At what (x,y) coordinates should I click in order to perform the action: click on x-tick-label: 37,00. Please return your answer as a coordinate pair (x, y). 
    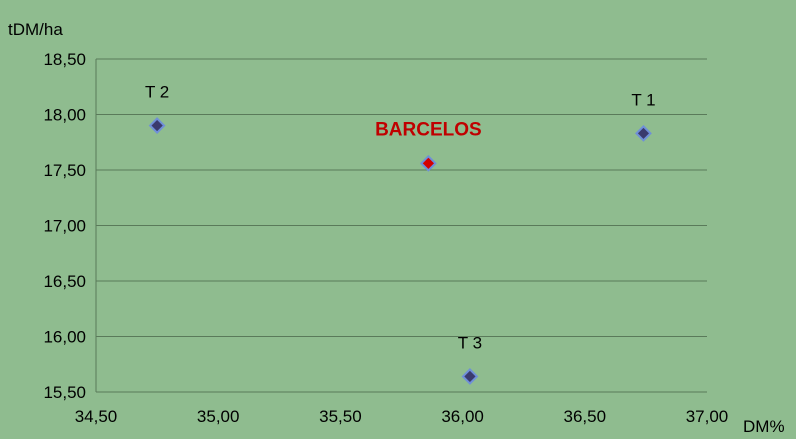
    Looking at the image, I should click on (707, 416).